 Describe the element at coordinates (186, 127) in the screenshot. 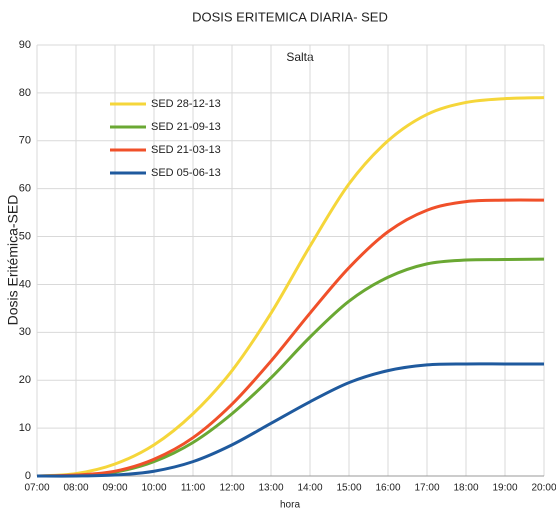

I see `legend-label: SED 21-09-13` at that location.